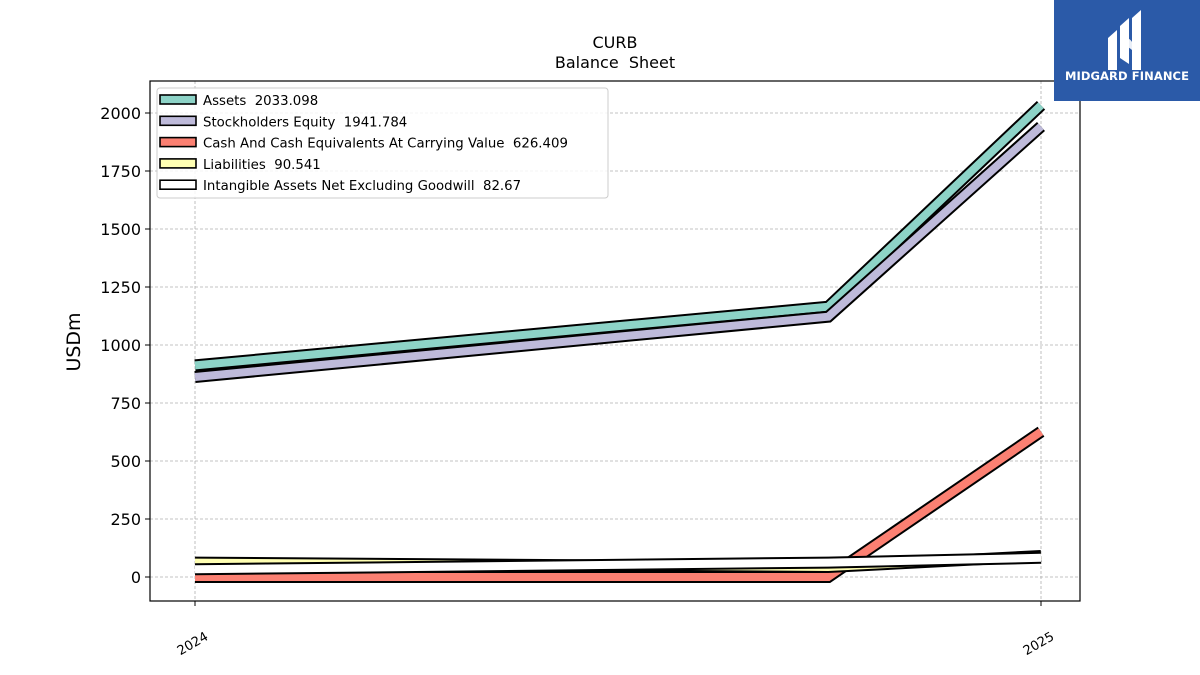 The height and width of the screenshot is (675, 1200). What do you see at coordinates (120, 113) in the screenshot?
I see `y-tick-label: 2000` at bounding box center [120, 113].